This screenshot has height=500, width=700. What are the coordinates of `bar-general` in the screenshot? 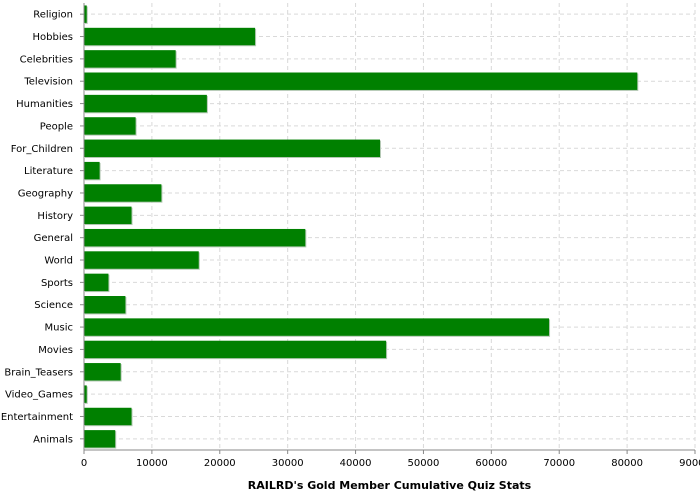 It's located at (195, 237).